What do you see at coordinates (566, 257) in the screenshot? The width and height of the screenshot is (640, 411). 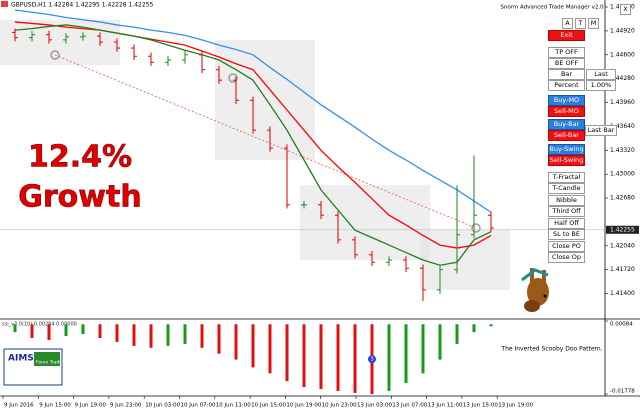 I see `button: Close Op` at bounding box center [566, 257].